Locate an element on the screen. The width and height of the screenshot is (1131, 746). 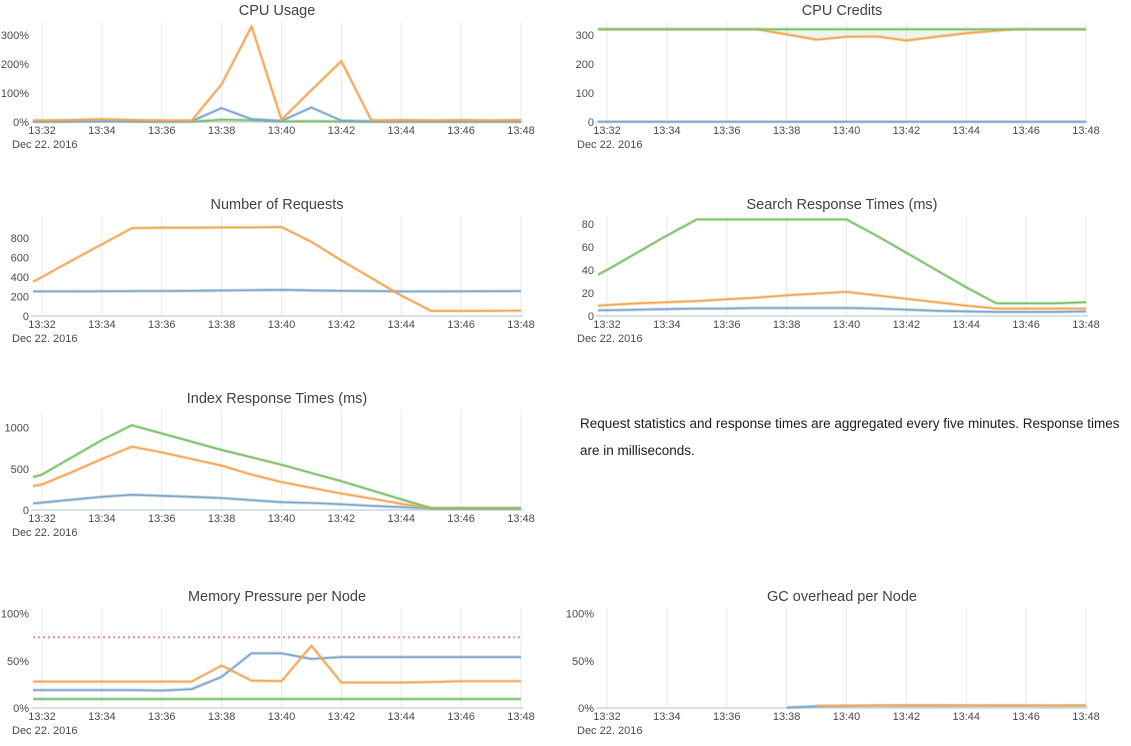
y-tick-label: 600 is located at coordinates (20, 258).